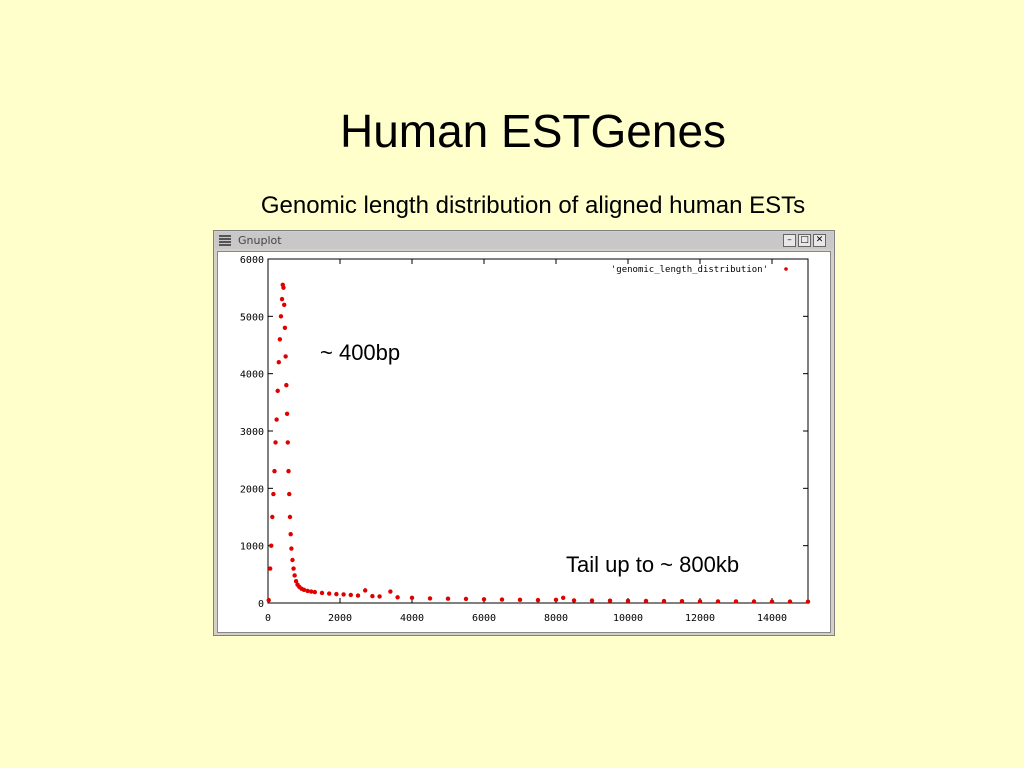 This screenshot has height=768, width=1024. I want to click on close-button: ✕, so click(819, 240).